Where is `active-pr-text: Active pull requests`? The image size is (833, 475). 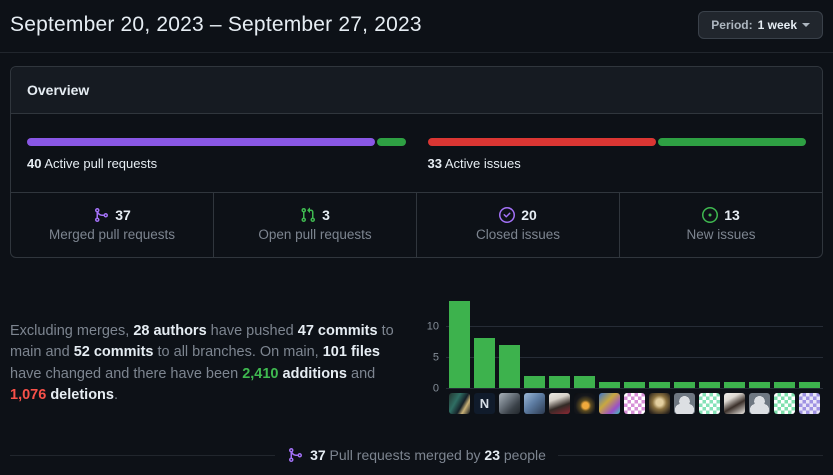
active-pr-text: Active pull requests is located at coordinates (101, 163).